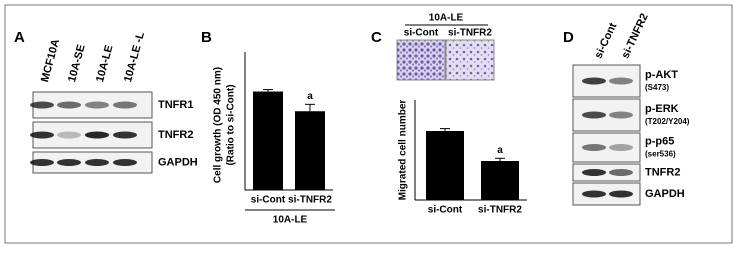 This screenshot has width=738, height=256. What do you see at coordinates (568, 37) in the screenshot?
I see `panel-label: D` at bounding box center [568, 37].